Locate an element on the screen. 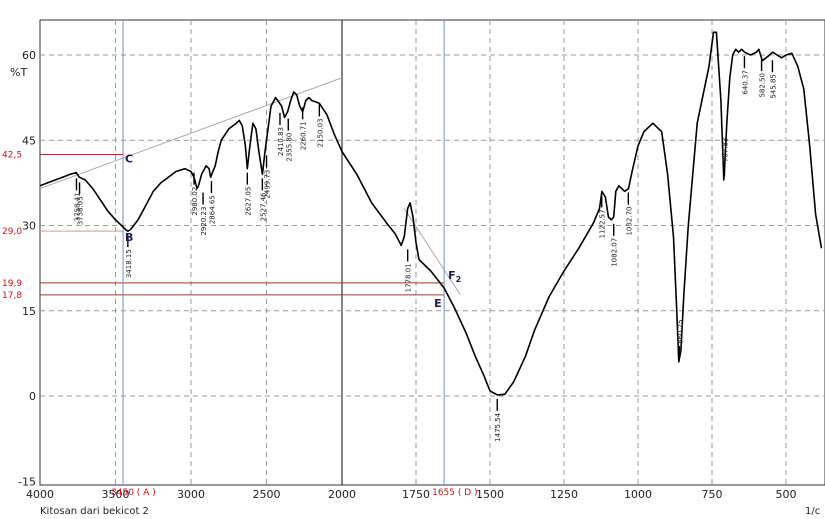  level-label: 17,8 is located at coordinates (12, 296).